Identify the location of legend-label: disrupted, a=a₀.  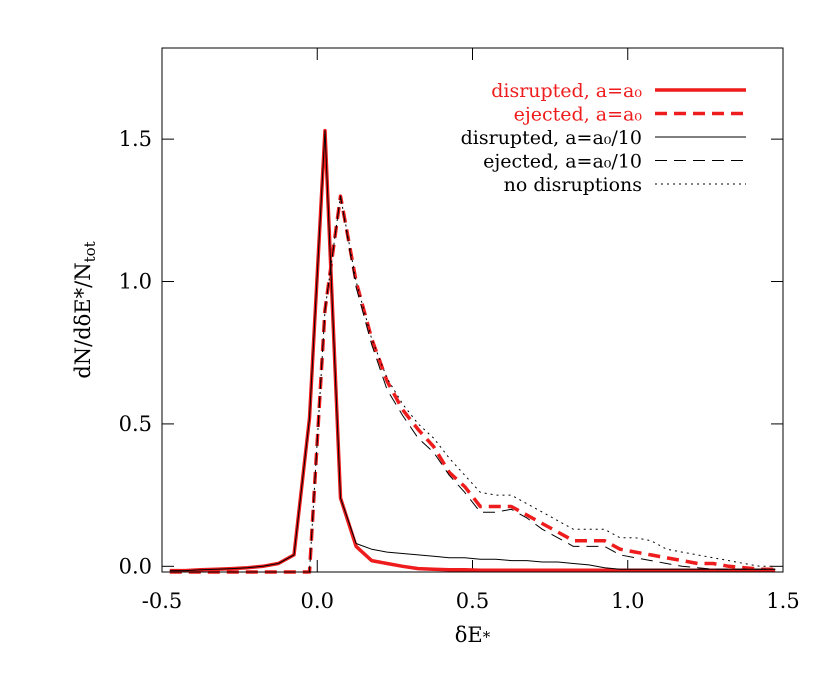
(566, 91).